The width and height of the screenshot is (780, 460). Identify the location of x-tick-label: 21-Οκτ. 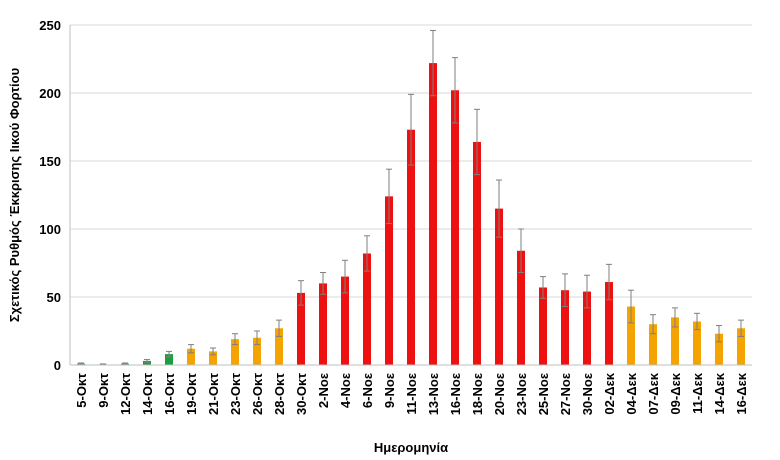
(213, 394).